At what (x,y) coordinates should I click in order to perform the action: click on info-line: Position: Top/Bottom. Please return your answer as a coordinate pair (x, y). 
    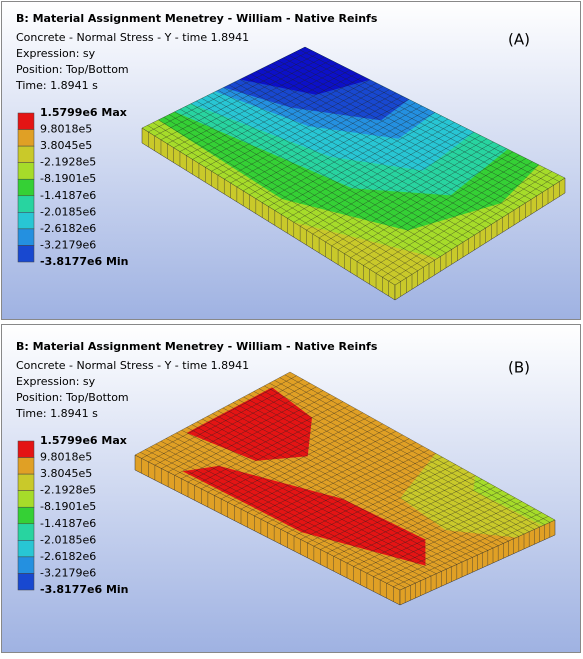
    Looking at the image, I should click on (72, 397).